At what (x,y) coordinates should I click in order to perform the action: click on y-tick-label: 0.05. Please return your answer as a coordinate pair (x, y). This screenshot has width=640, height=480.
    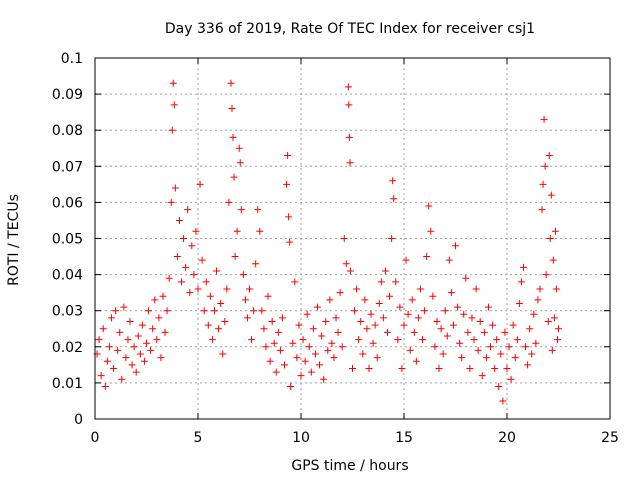
    Looking at the image, I should click on (67, 240).